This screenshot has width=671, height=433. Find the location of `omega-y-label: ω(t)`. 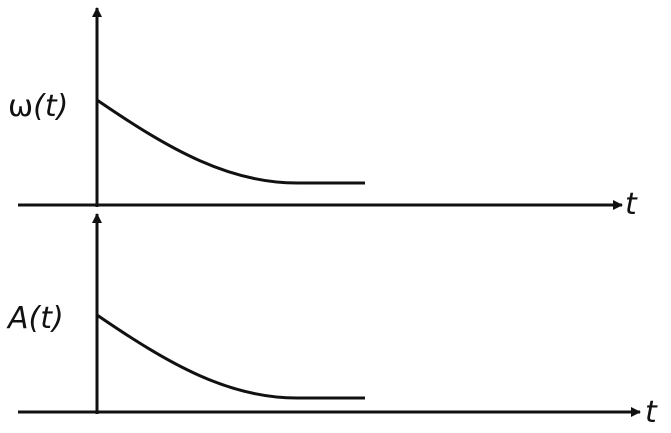

omega-y-label: ω(t) is located at coordinates (38, 106).